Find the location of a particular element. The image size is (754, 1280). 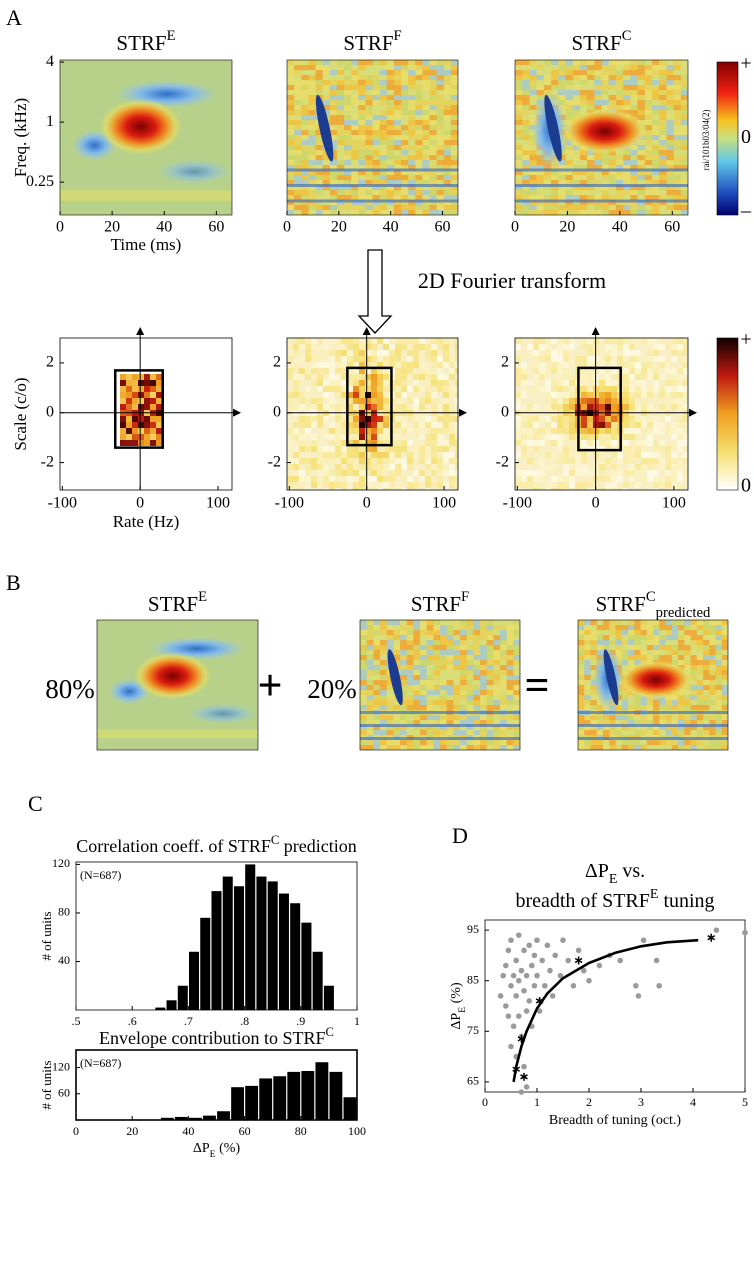

y-tick-label: 85 is located at coordinates (473, 979).